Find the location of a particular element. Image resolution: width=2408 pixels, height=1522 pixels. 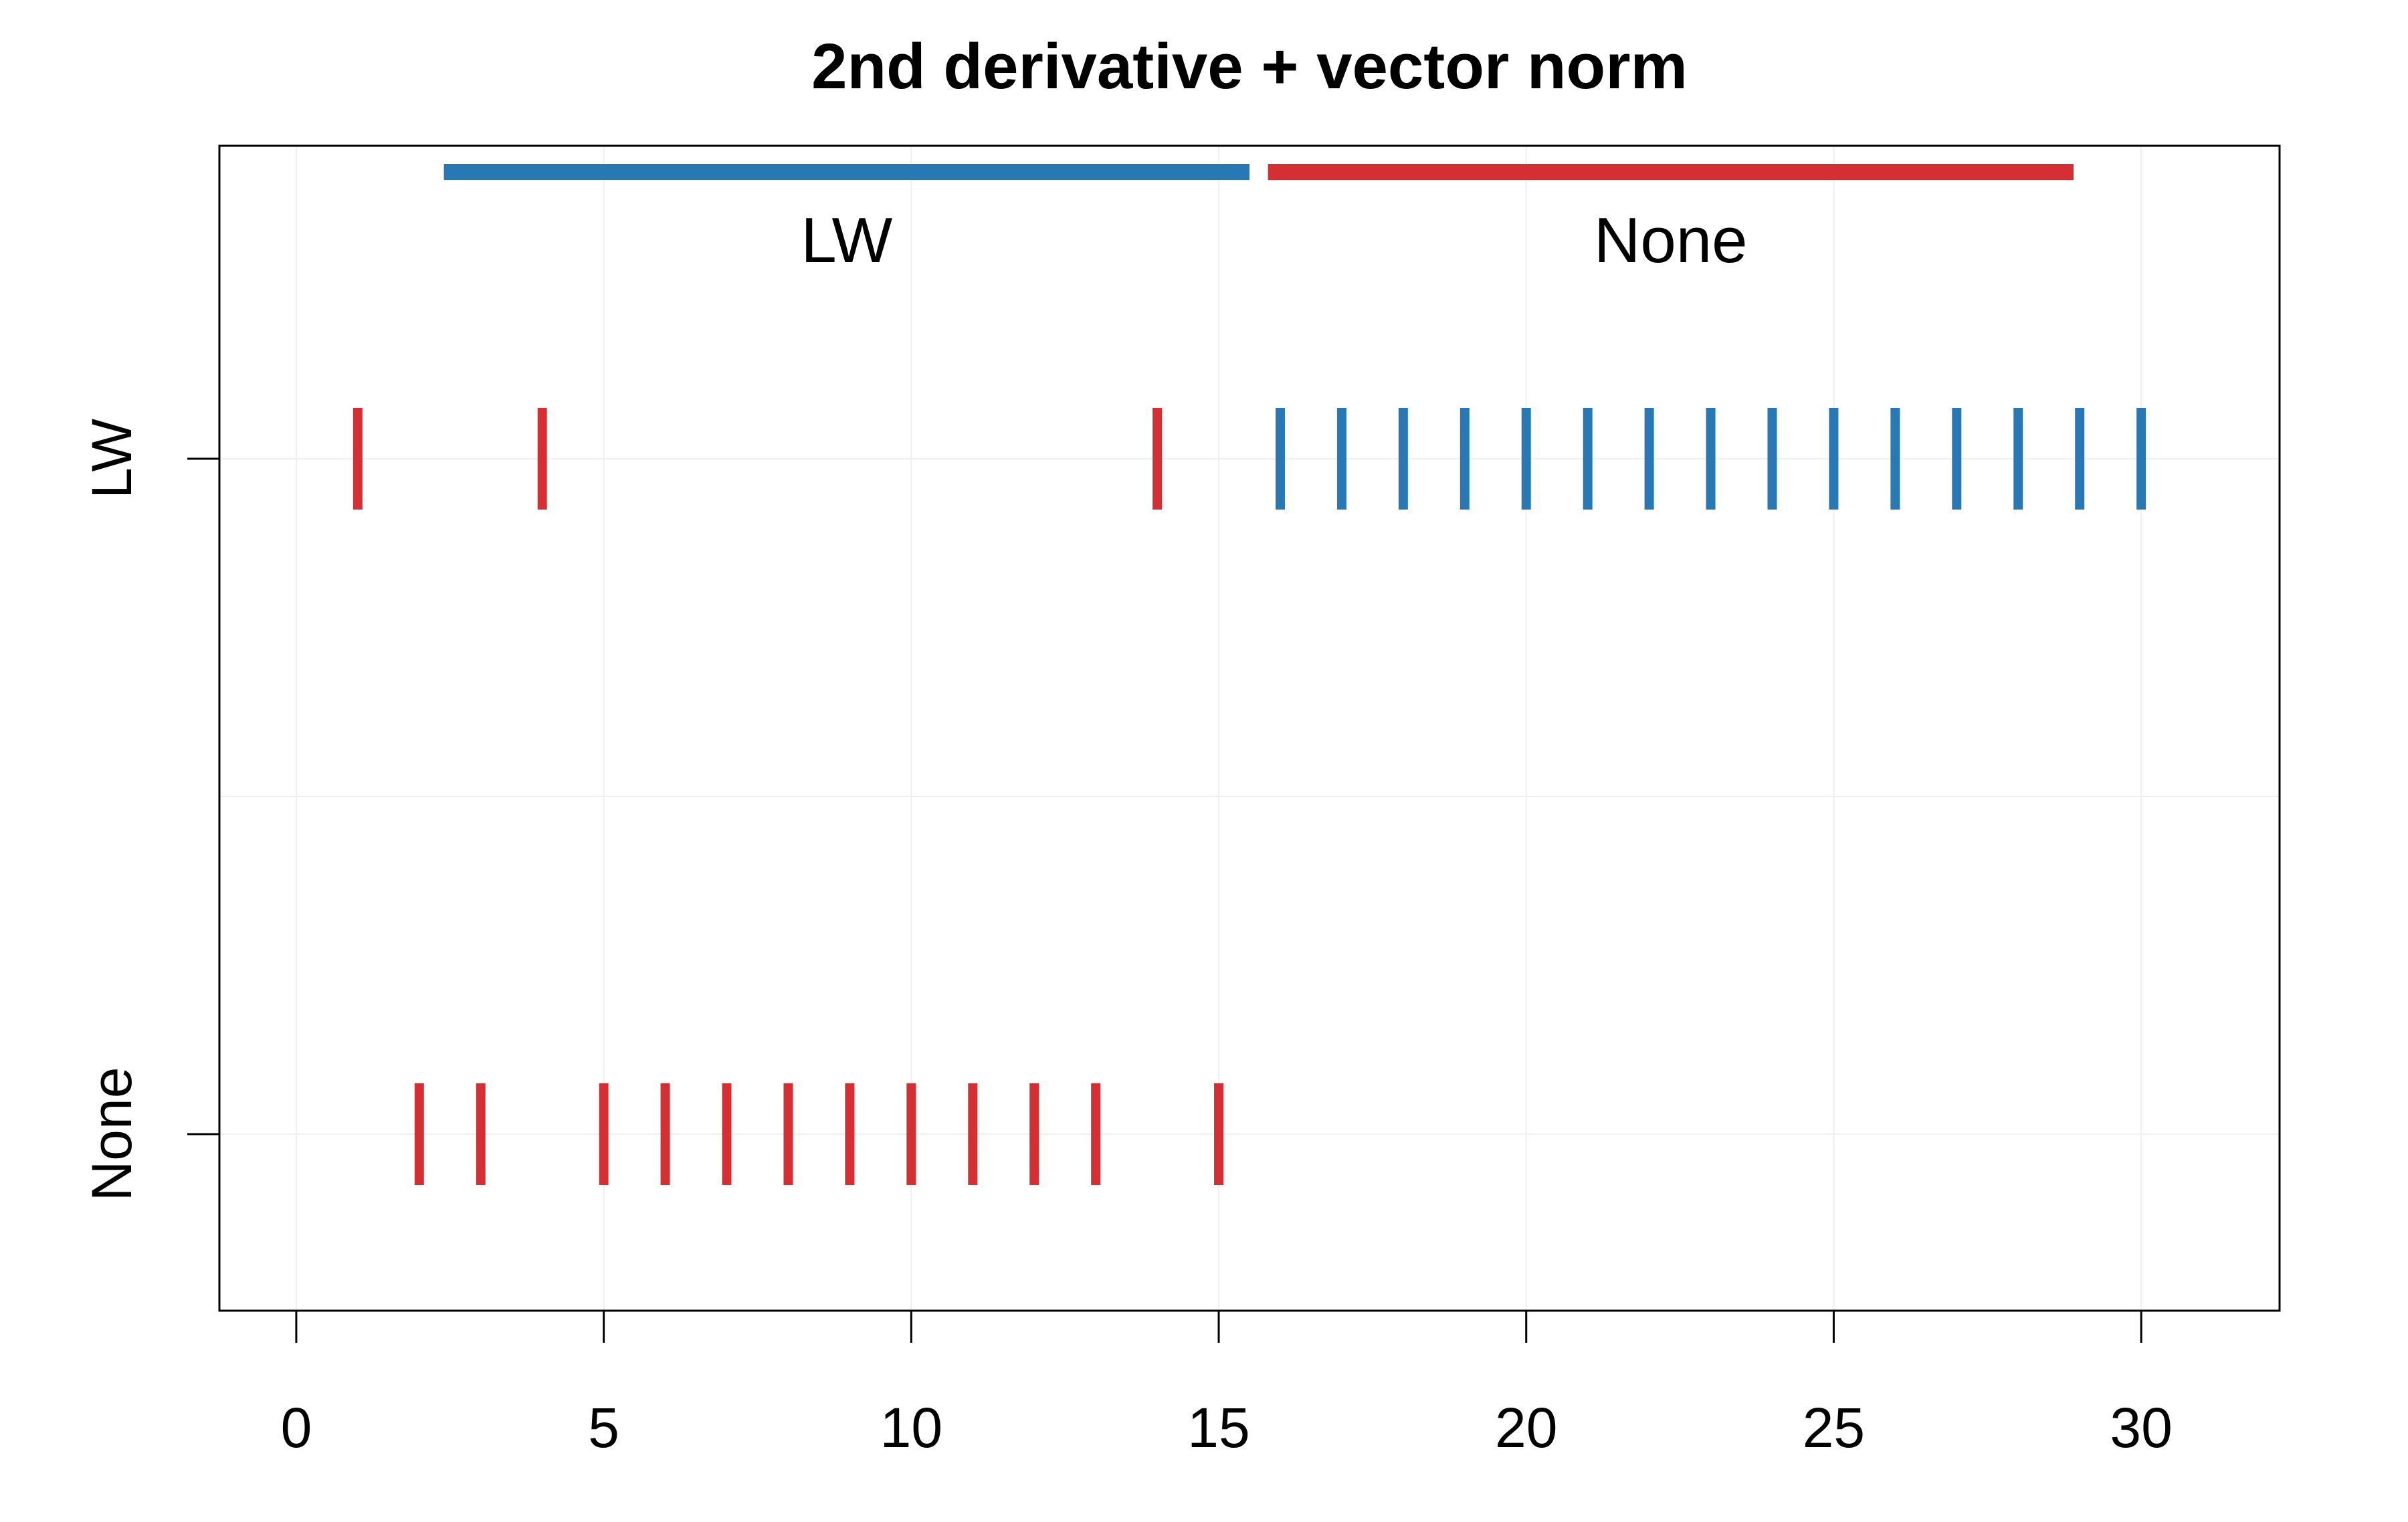

y-axis: LW None is located at coordinates (150, 810).